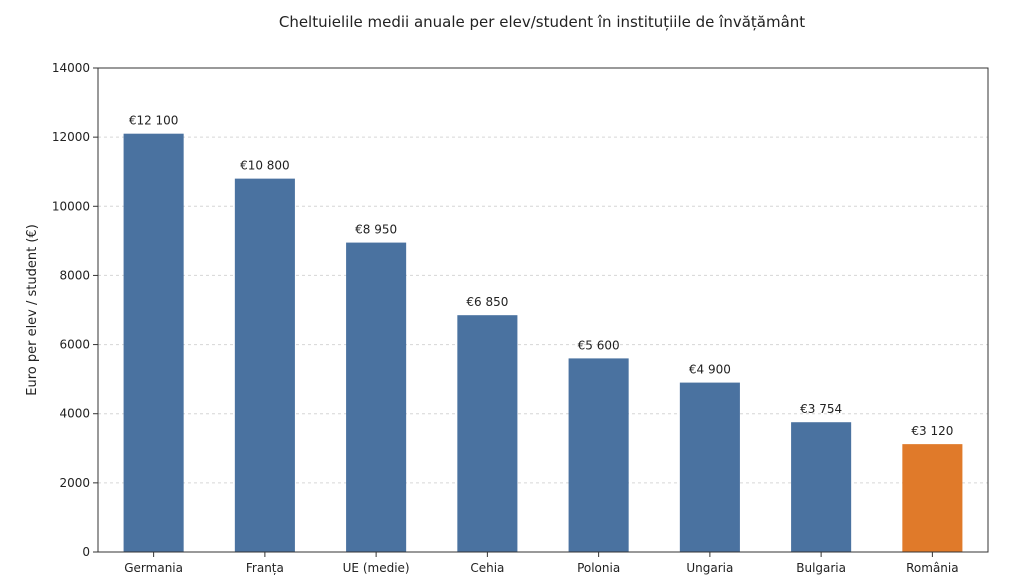 The width and height of the screenshot is (1024, 584). Describe the element at coordinates (376, 230) in the screenshot. I see `bar-value-label: €8 950` at that location.